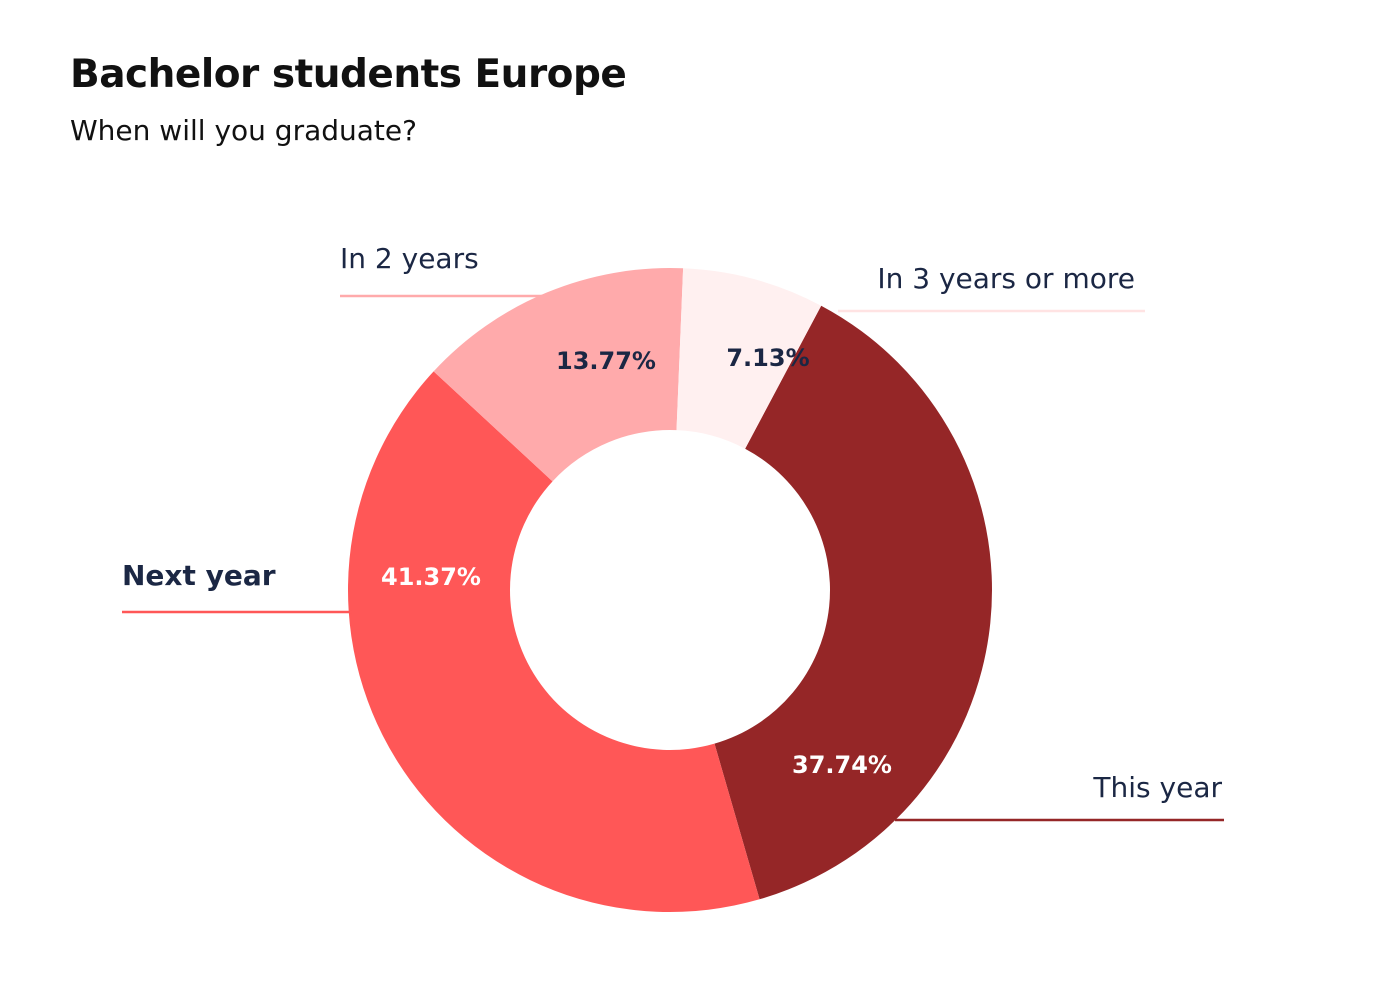  I want to click on donut-slice-this-year, so click(853, 602).